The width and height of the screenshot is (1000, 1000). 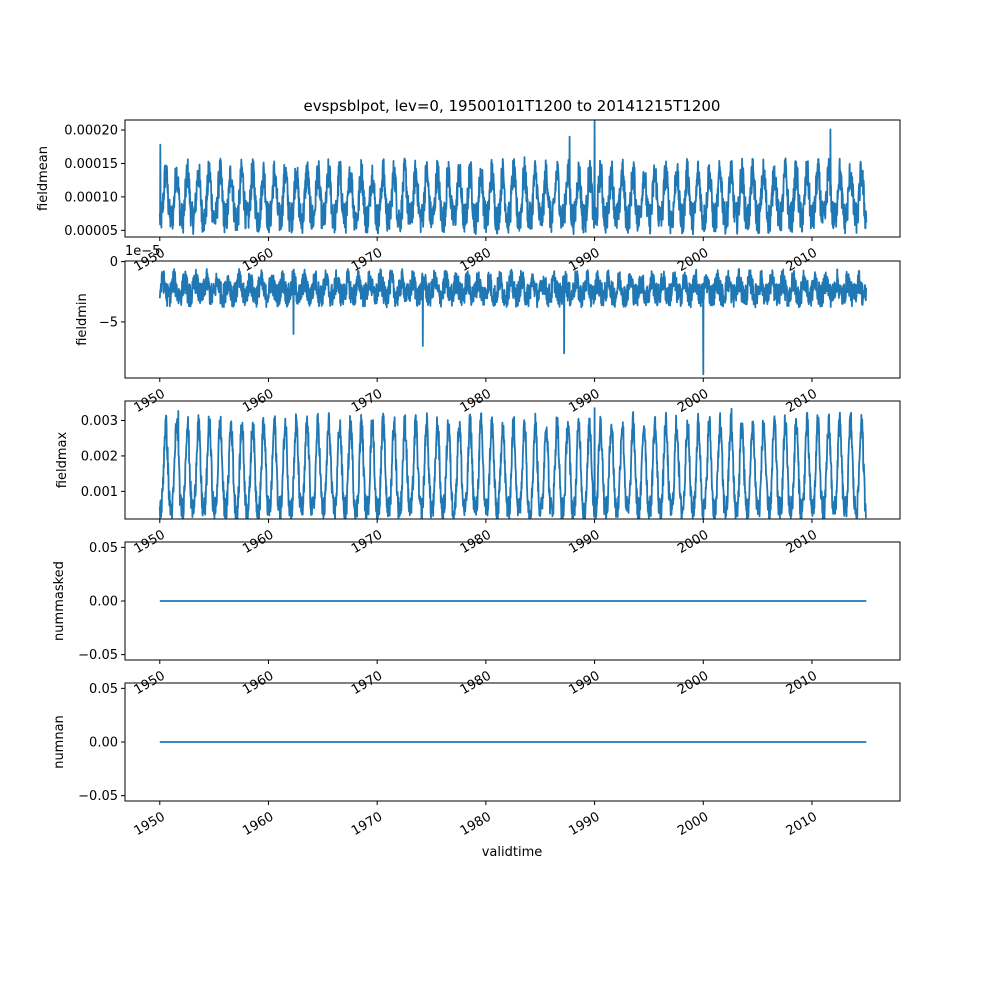 I want to click on y-axis-label: fieldmax, so click(x=62, y=460).